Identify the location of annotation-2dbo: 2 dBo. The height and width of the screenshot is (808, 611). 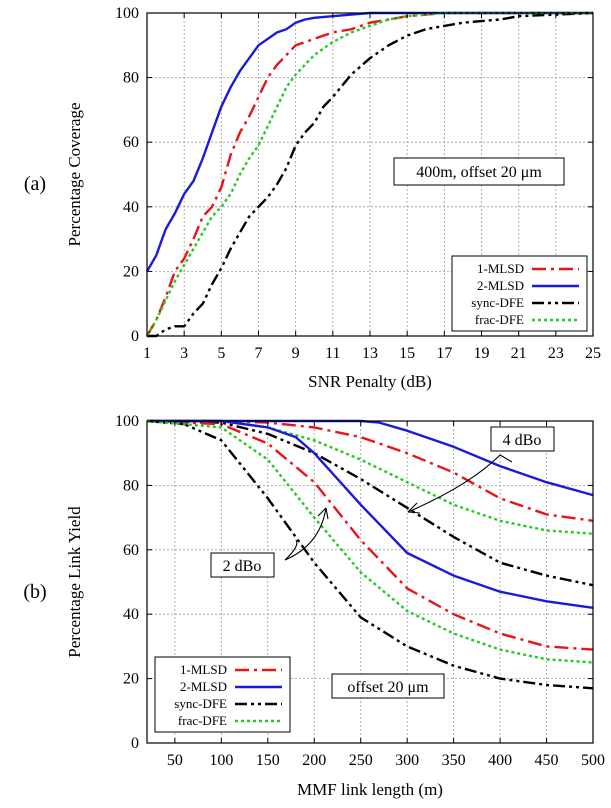
(242, 566).